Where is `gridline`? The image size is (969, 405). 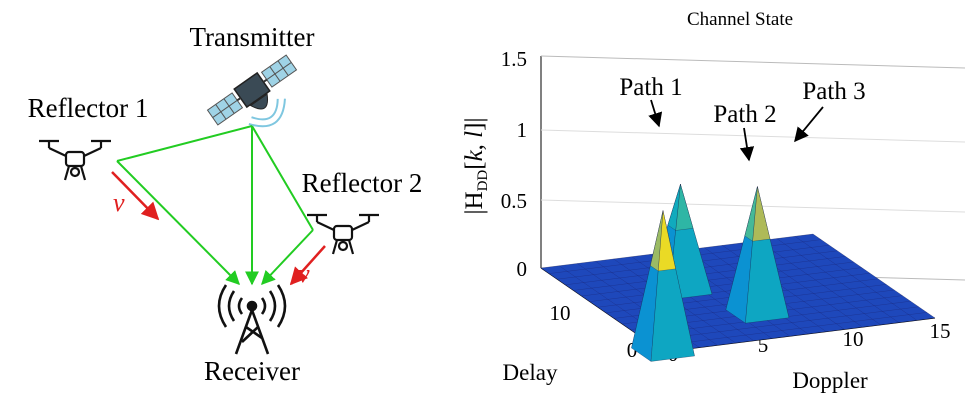 gridline is located at coordinates (753, 136).